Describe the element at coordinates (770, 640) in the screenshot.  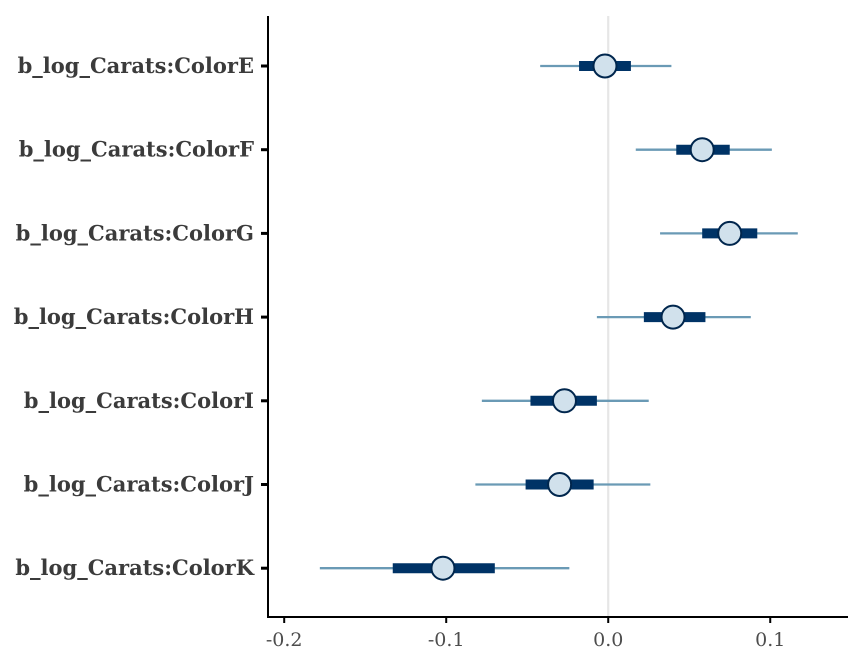
I see `x-tick-label: 0.1` at that location.